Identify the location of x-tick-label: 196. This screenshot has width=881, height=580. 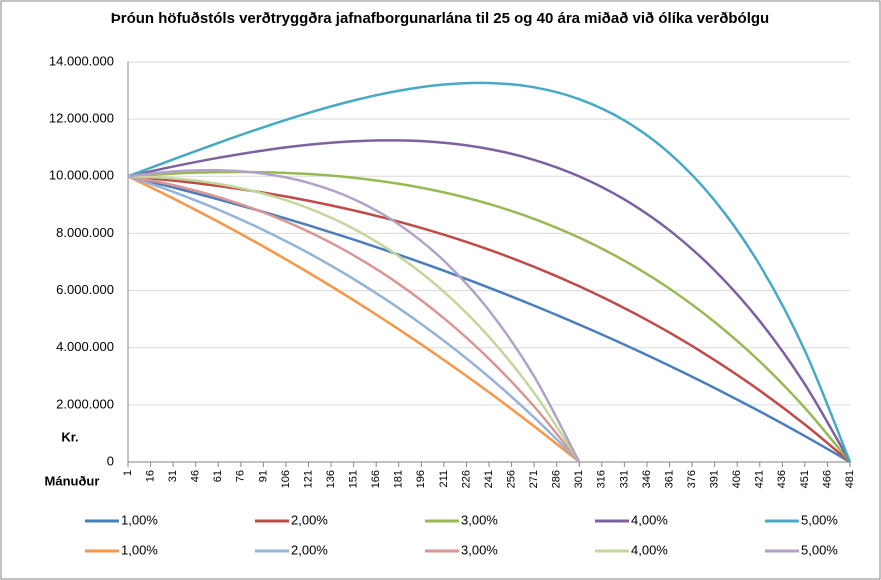
(421, 479).